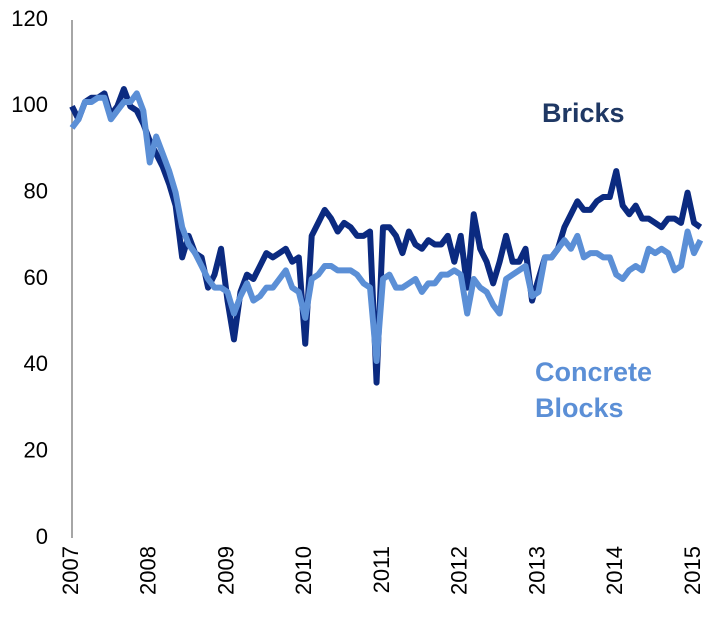 The image size is (703, 617). What do you see at coordinates (36, 363) in the screenshot?
I see `y-tick-label: 40` at bounding box center [36, 363].